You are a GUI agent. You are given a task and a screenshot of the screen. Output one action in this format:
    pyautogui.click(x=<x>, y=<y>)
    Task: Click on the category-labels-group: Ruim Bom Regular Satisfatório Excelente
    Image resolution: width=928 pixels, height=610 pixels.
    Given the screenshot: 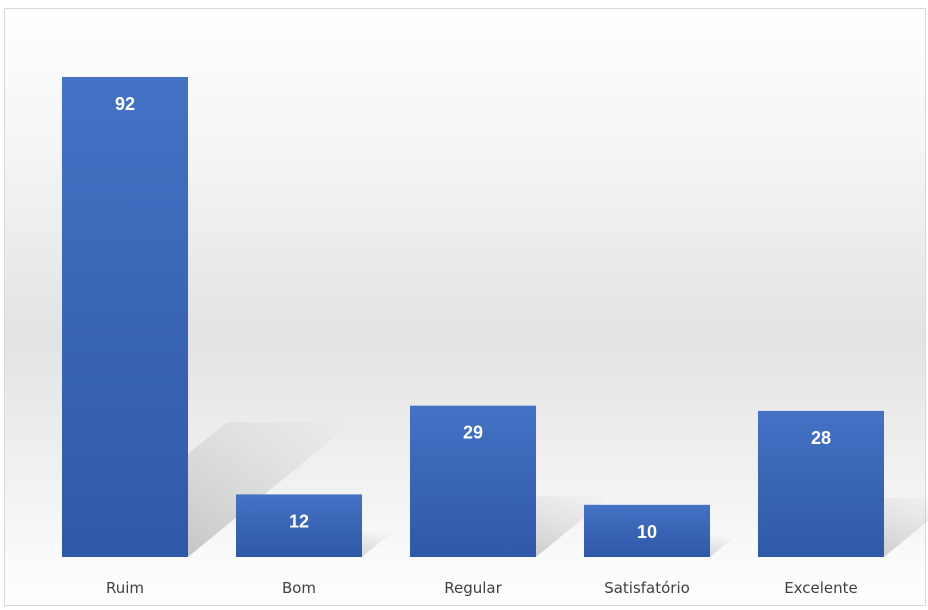 What is the action you would take?
    pyautogui.click(x=482, y=588)
    